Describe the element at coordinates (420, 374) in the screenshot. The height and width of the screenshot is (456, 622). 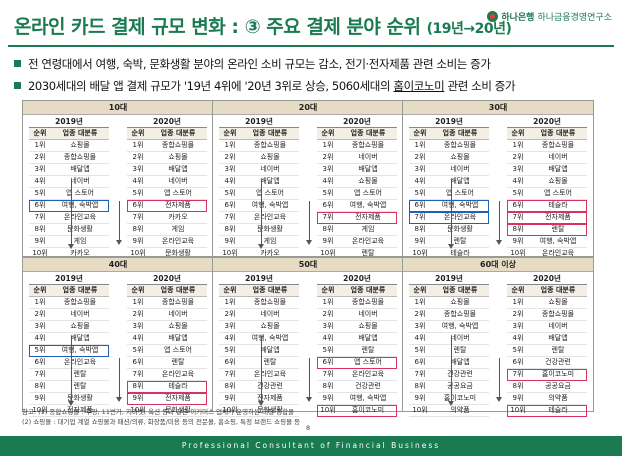
I see `rank-cell: 7위` at that location.